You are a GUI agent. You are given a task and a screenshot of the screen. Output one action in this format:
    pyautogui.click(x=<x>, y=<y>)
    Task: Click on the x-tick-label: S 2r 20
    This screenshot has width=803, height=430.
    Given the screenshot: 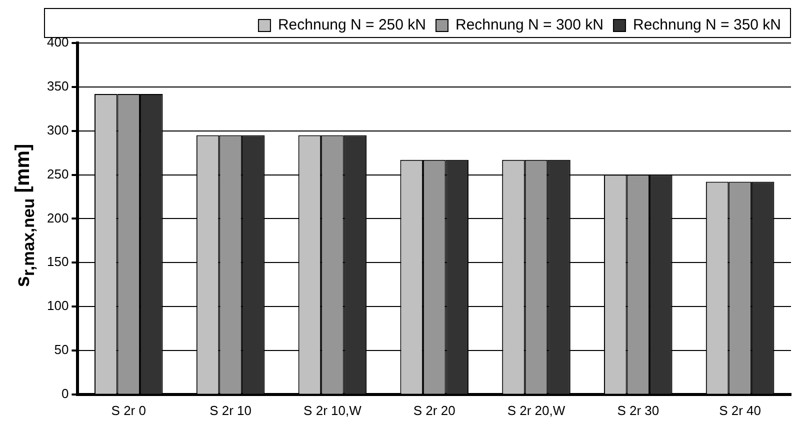 What is the action you would take?
    pyautogui.click(x=434, y=410)
    